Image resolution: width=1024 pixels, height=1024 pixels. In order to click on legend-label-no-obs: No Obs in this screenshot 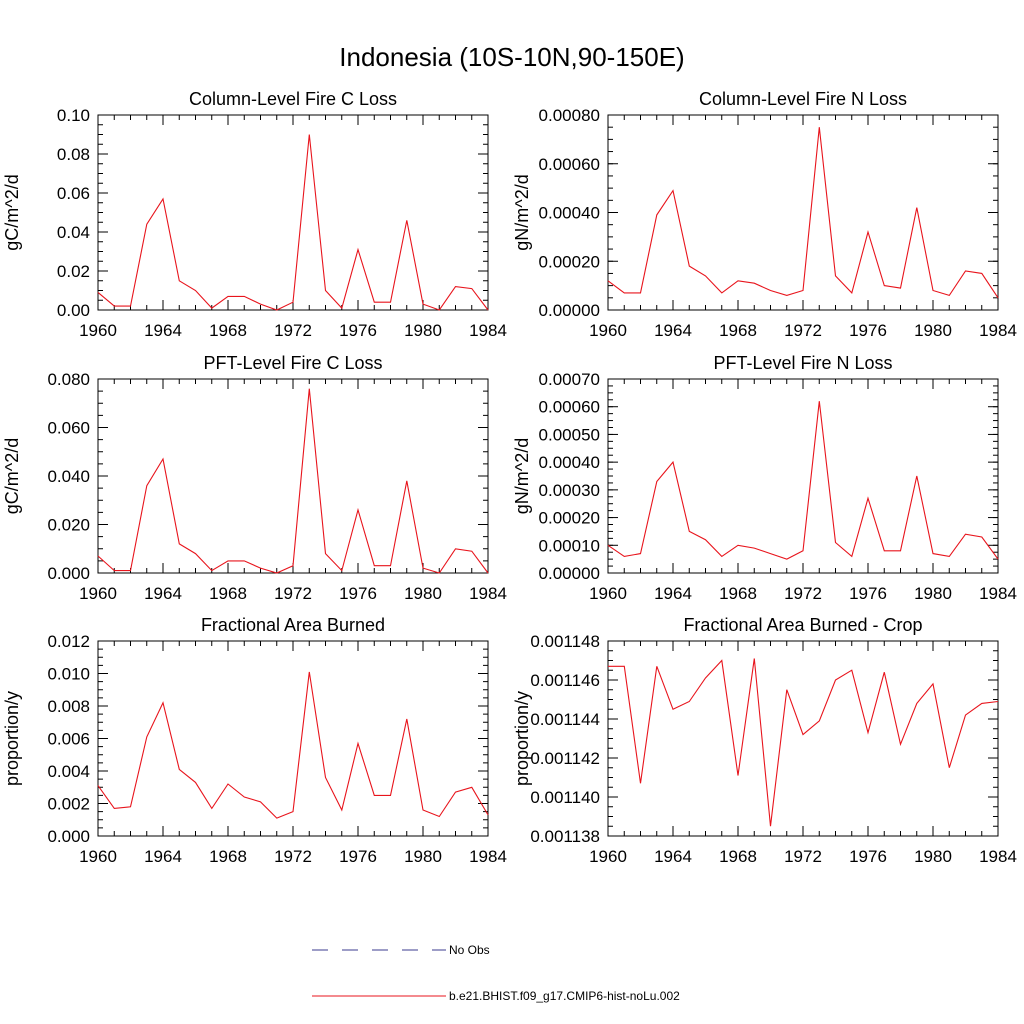, I will do `click(469, 950)`.